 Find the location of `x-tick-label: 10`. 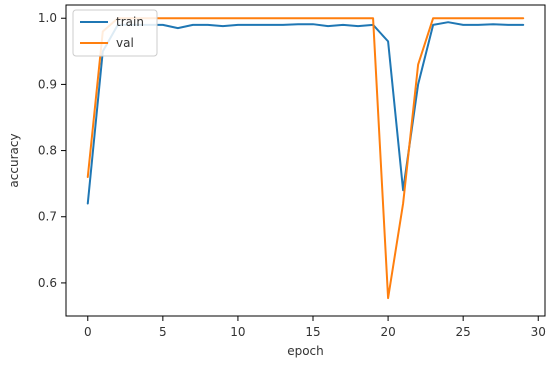

x-tick-label: 10 is located at coordinates (237, 332).